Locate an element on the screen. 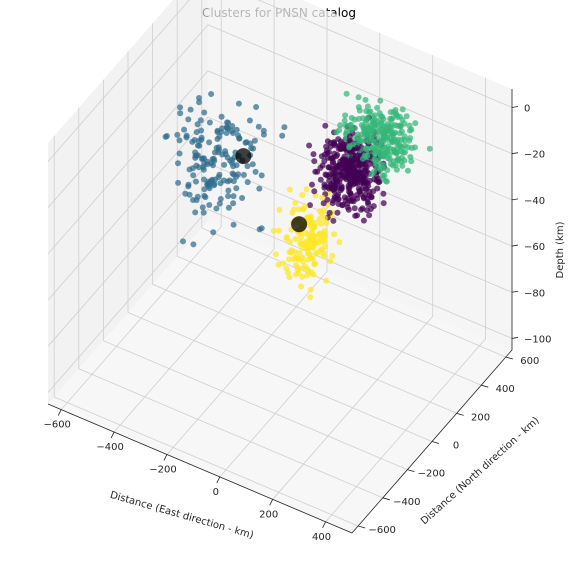 The height and width of the screenshot is (574, 574). y-tick-label: −600 is located at coordinates (381, 530).